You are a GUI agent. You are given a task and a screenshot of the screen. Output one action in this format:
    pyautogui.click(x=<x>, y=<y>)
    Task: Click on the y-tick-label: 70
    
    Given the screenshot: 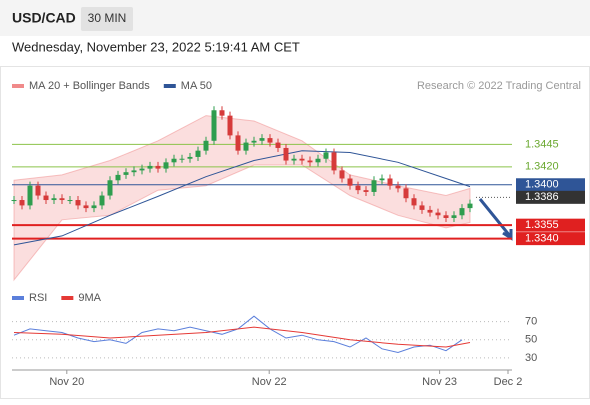 What is the action you would take?
    pyautogui.click(x=531, y=322)
    